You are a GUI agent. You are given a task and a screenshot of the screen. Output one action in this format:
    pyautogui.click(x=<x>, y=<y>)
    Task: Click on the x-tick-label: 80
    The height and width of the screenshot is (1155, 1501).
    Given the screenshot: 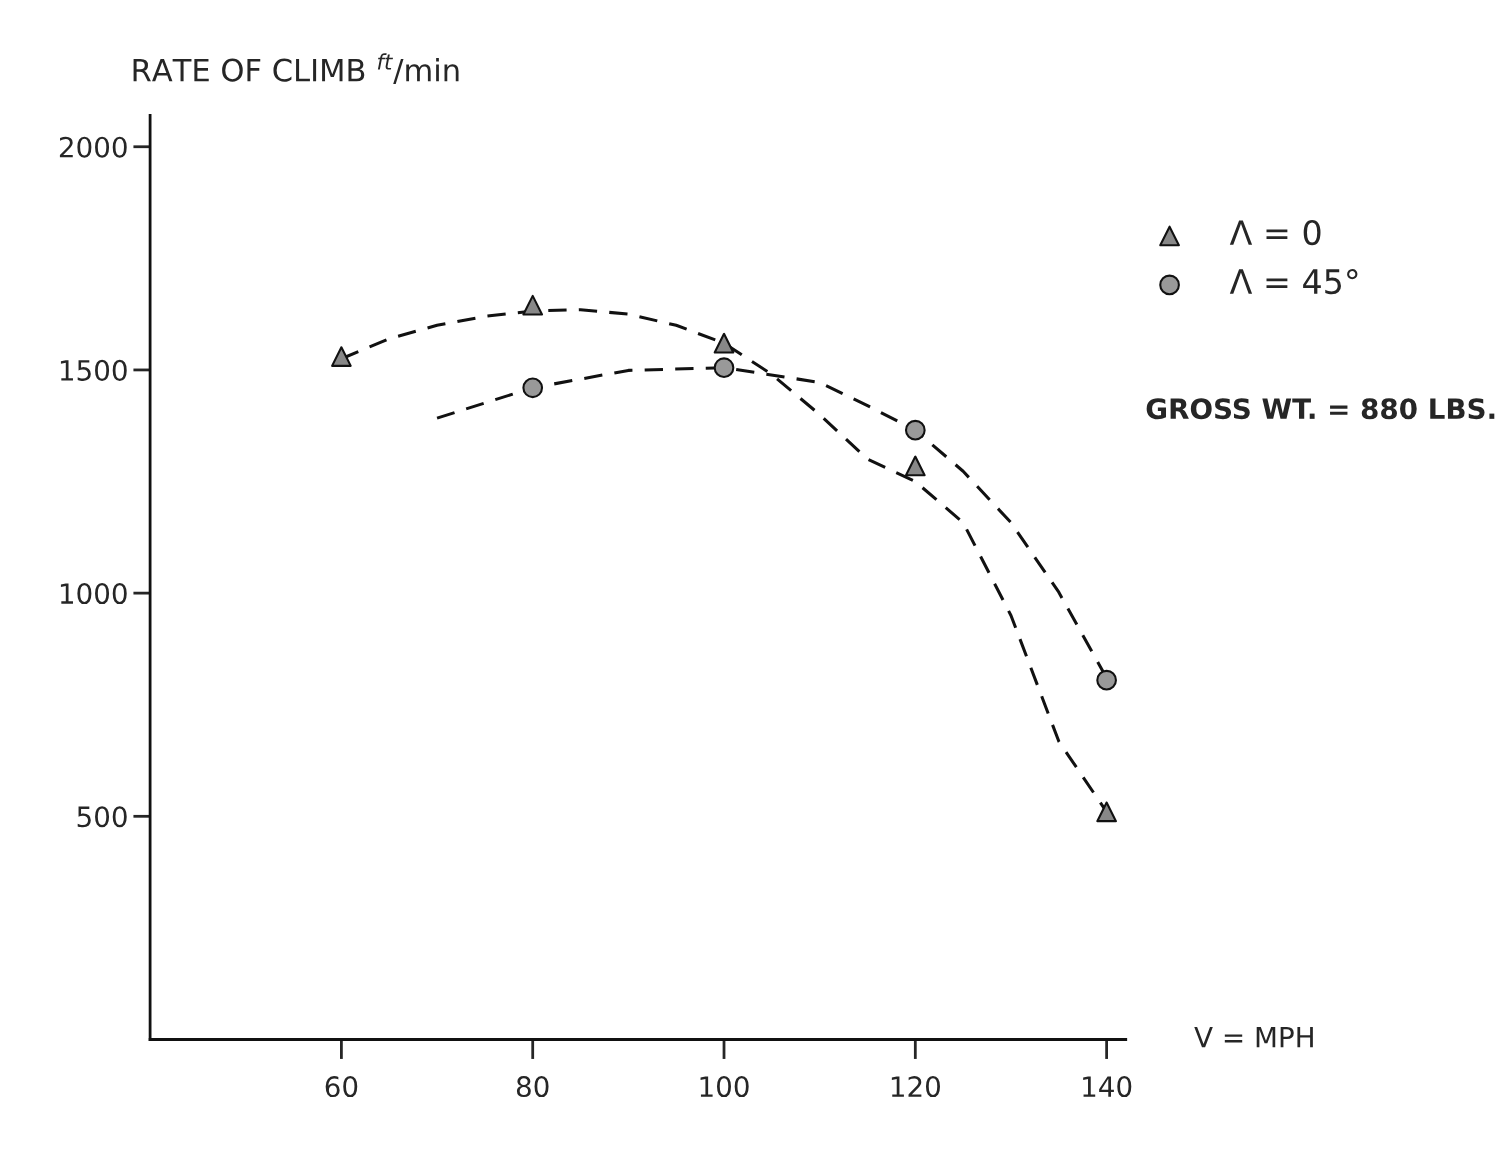 What is the action you would take?
    pyautogui.click(x=532, y=1087)
    